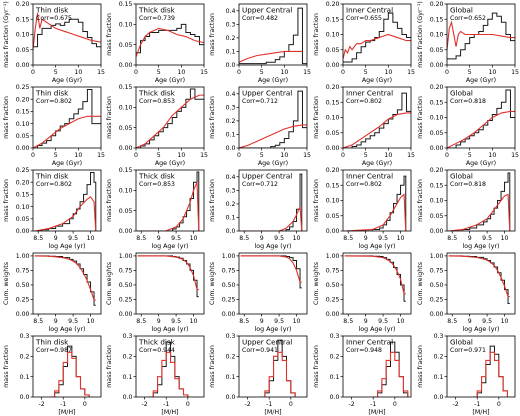 The width and height of the screenshot is (520, 416). What do you see at coordinates (364, 18) in the screenshot?
I see `panel-annotation: Corr=0.655` at bounding box center [364, 18].